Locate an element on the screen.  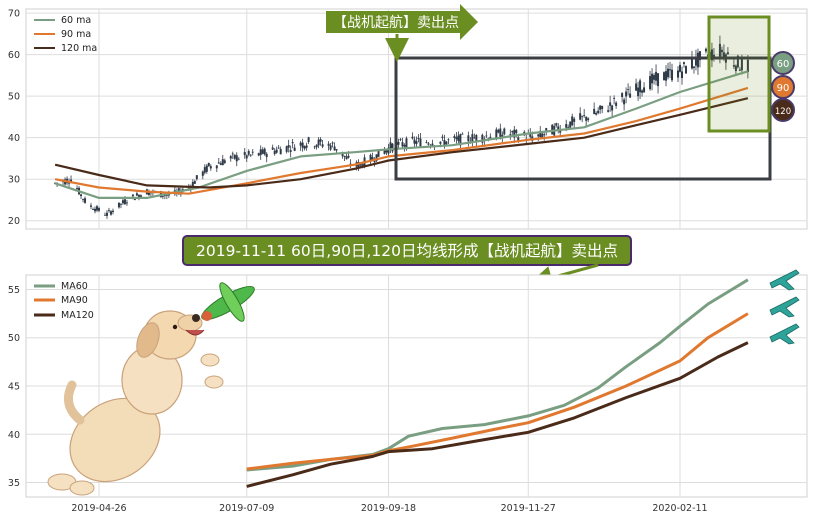
plane-icon-ma60 is located at coordinates (784, 280).